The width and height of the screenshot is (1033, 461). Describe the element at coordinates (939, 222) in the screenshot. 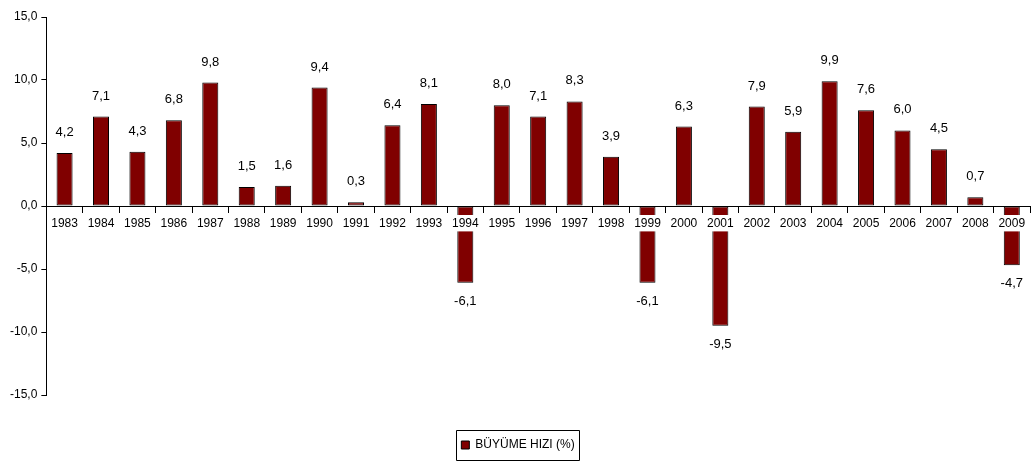

I see `x-tick-label: 2007` at that location.